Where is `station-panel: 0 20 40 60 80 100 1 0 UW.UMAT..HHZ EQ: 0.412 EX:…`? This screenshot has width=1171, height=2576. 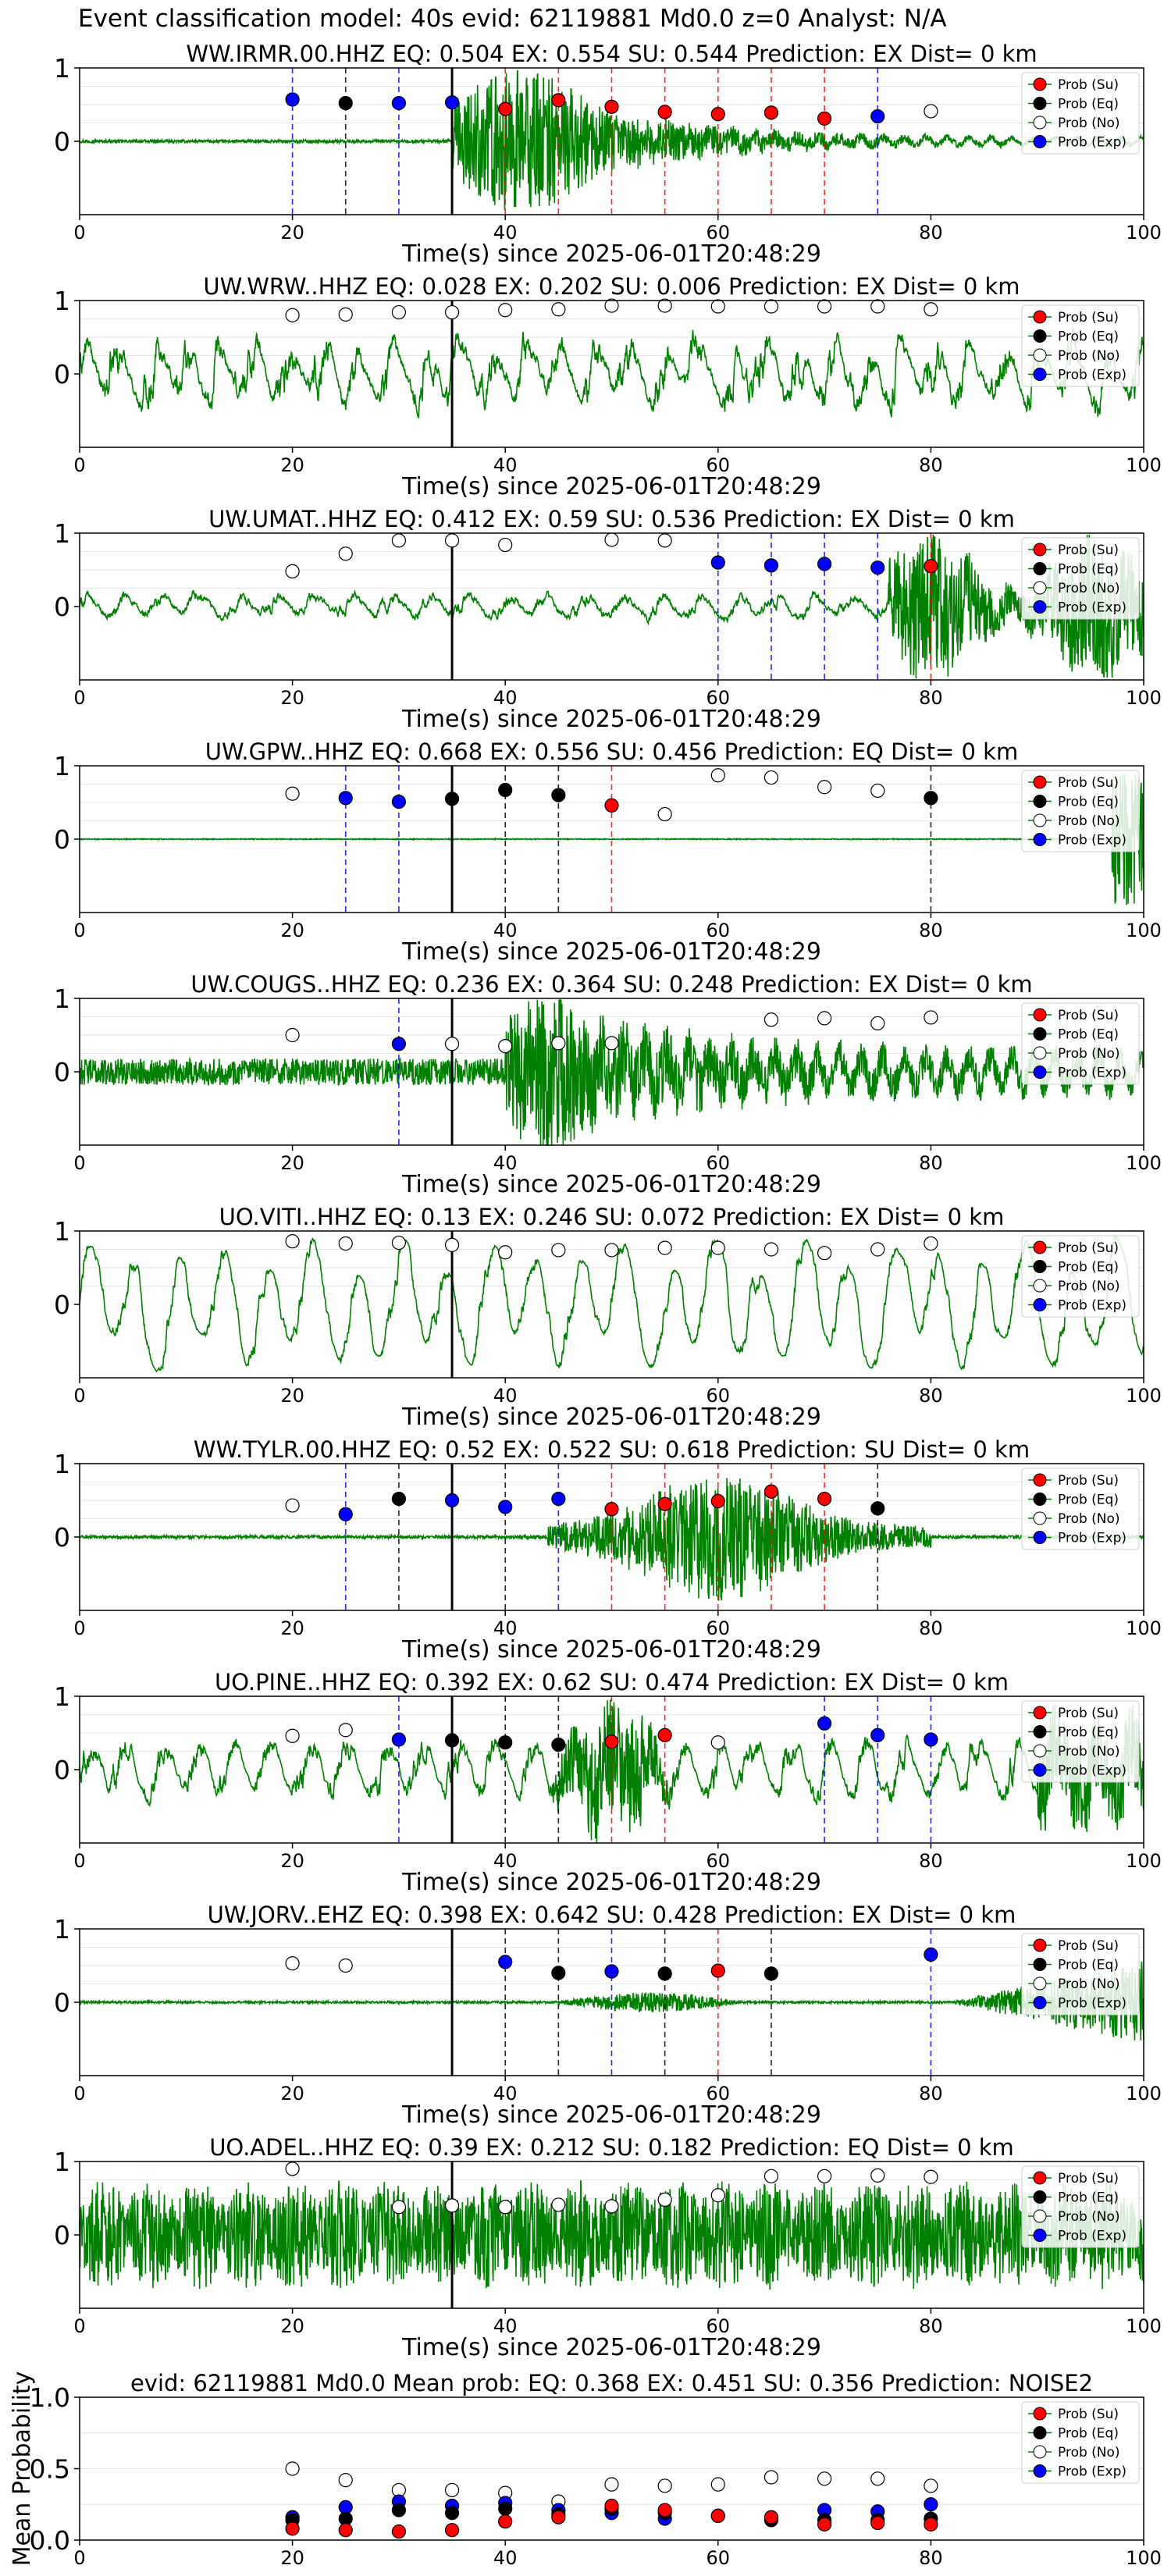
station-panel: 0 20 40 60 80 100 1 0 UW.UMAT..HHZ EQ: 0.412 EX:… is located at coordinates (608, 619).